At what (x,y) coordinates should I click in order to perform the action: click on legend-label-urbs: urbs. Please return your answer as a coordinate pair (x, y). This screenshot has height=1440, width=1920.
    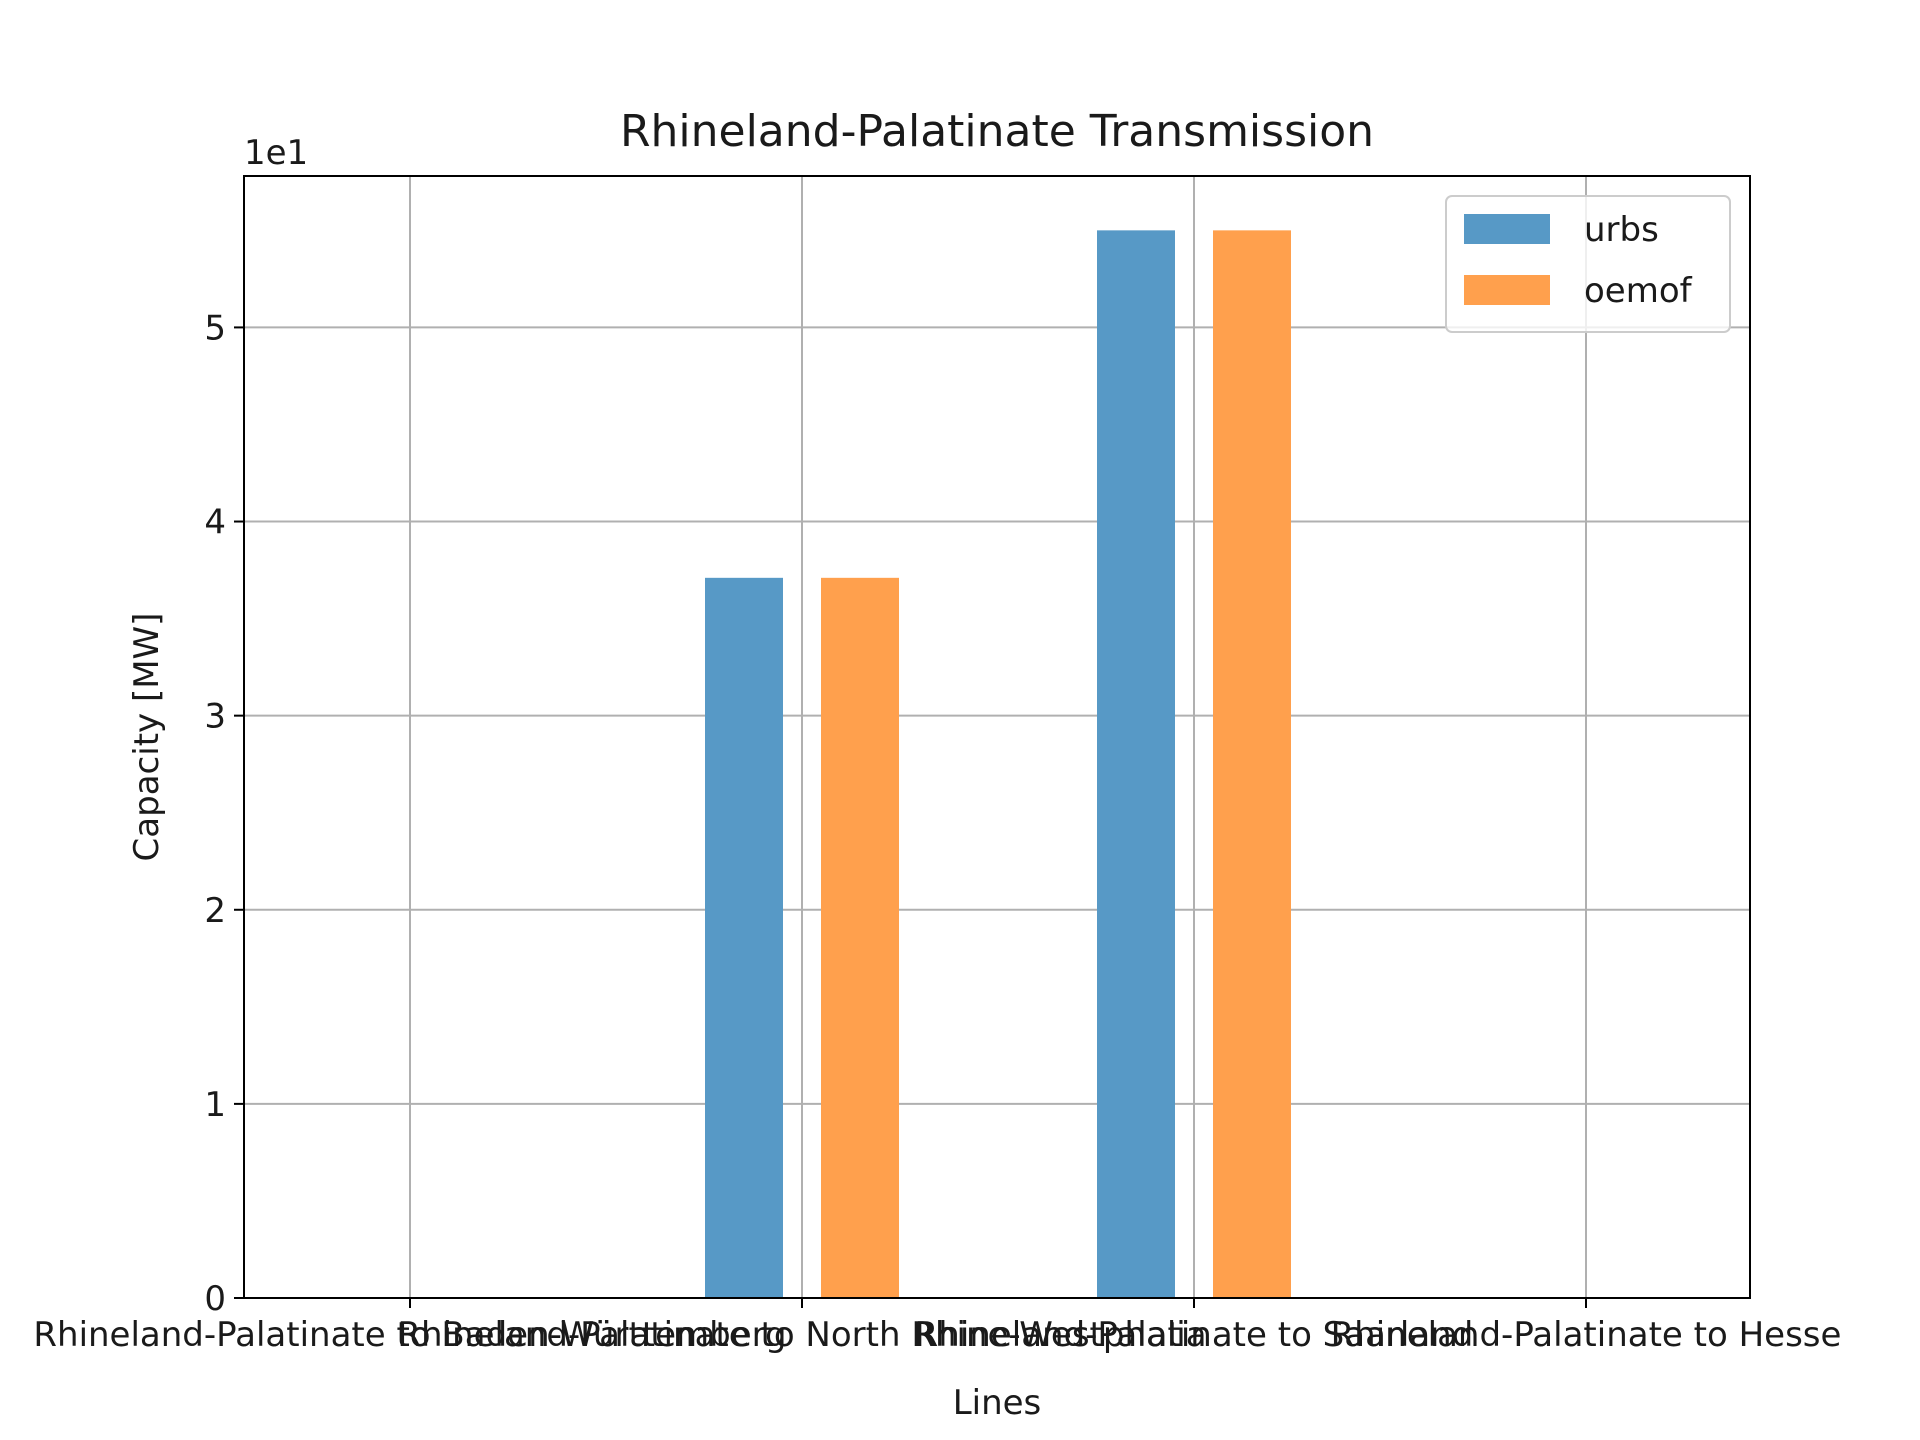
    Looking at the image, I should click on (1621, 230).